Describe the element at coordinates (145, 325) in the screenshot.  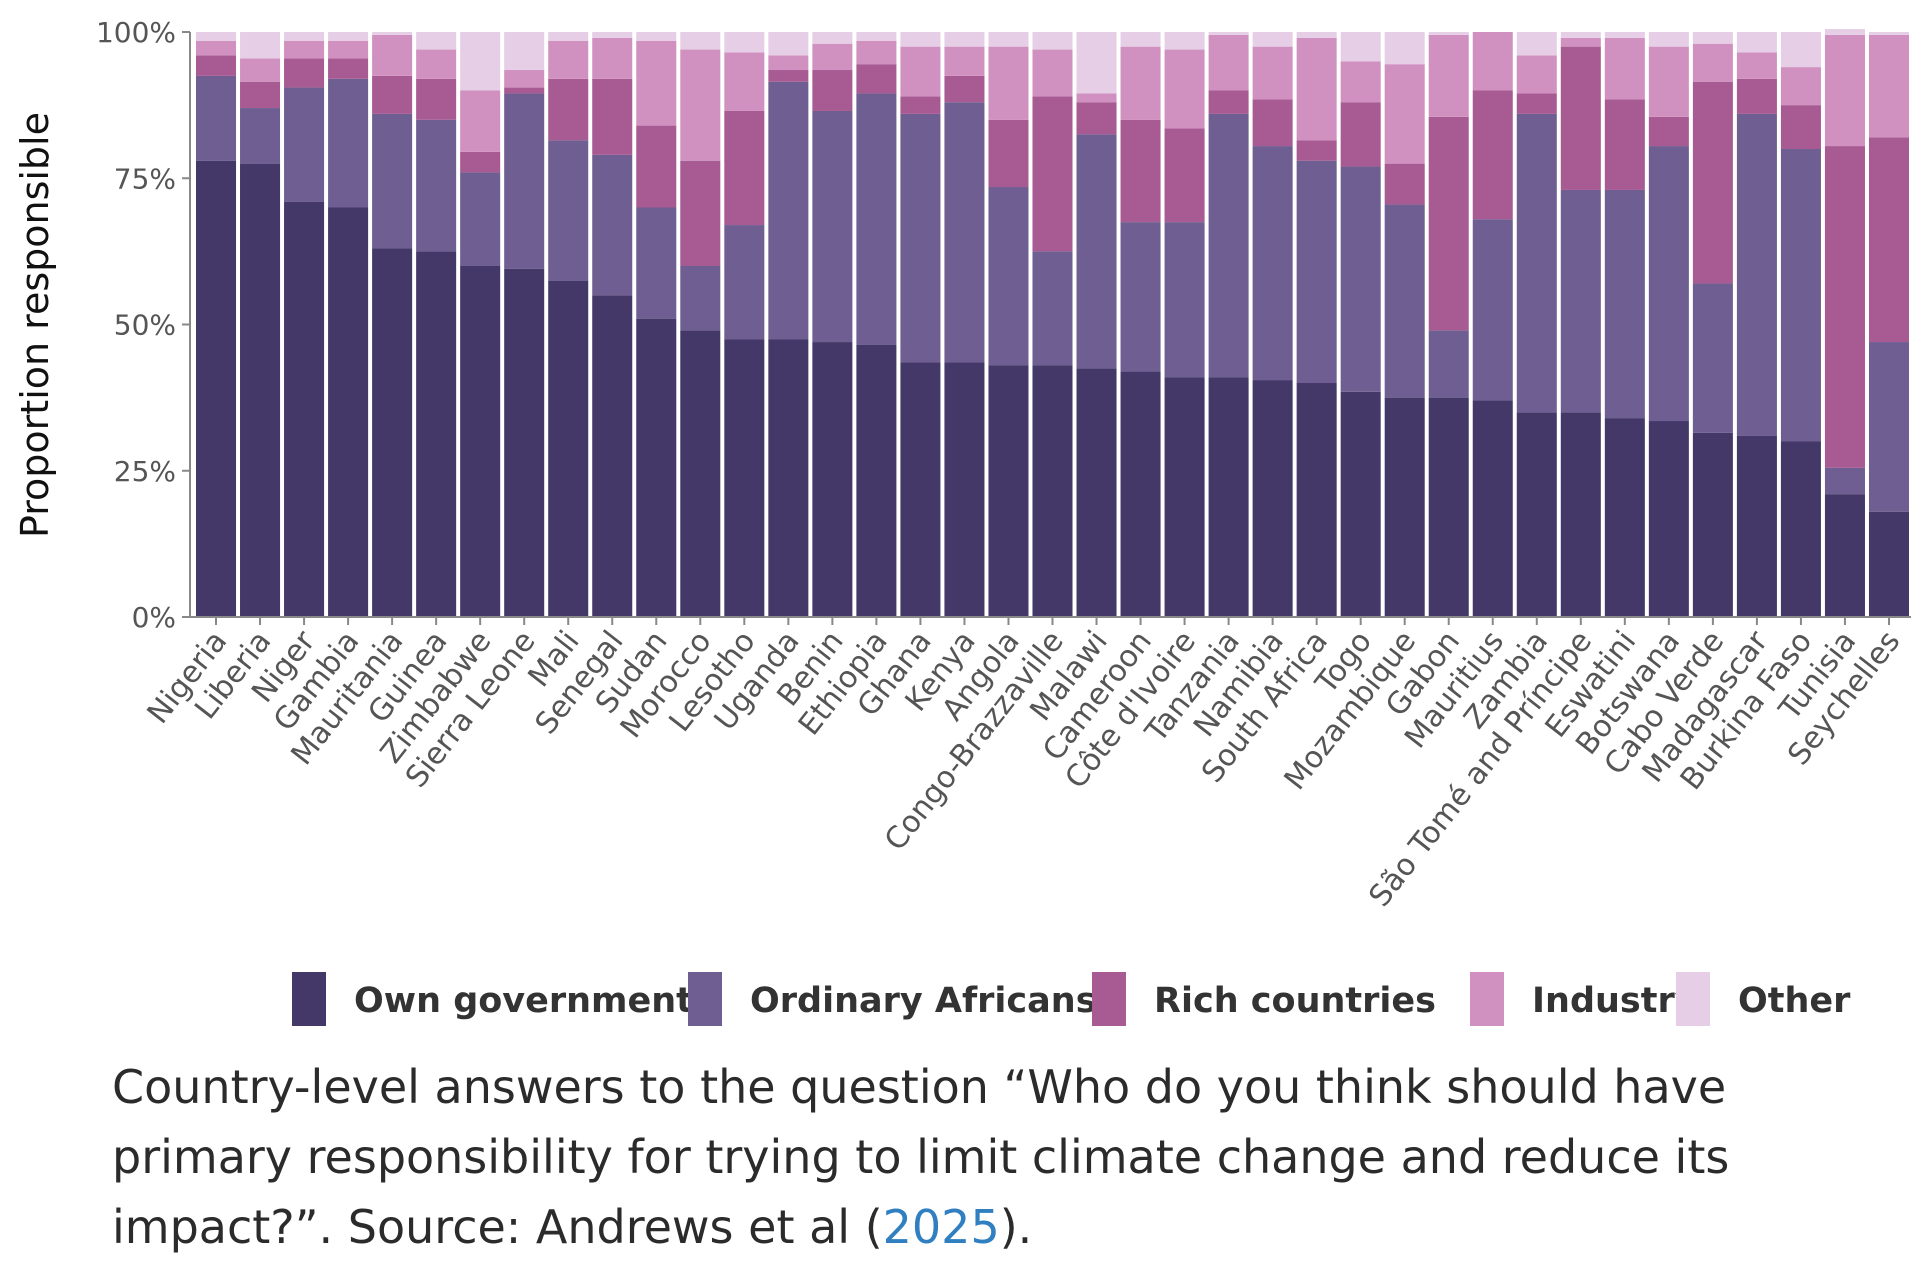
I see `y-tick-label: 50%` at that location.